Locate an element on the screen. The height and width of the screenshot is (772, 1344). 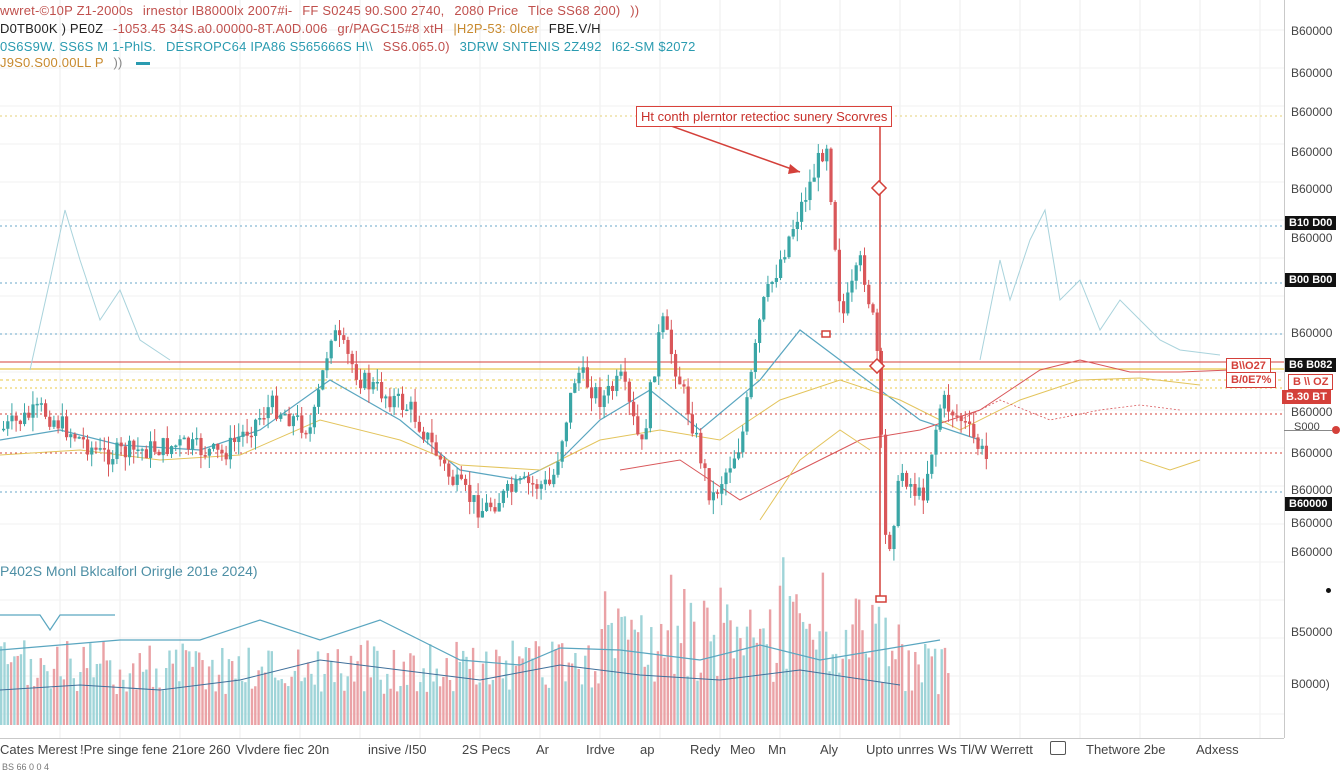
time-label: Vlvdere fiec 20n is located at coordinates (283, 749).